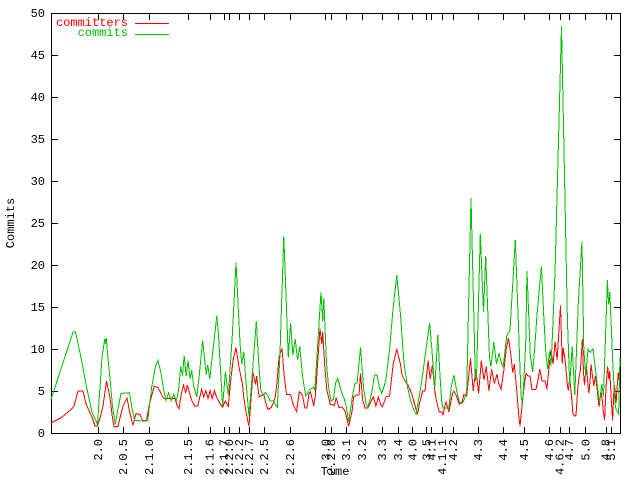  What do you see at coordinates (550, 450) in the screenshot?
I see `svg-text: 4.6` at bounding box center [550, 450].